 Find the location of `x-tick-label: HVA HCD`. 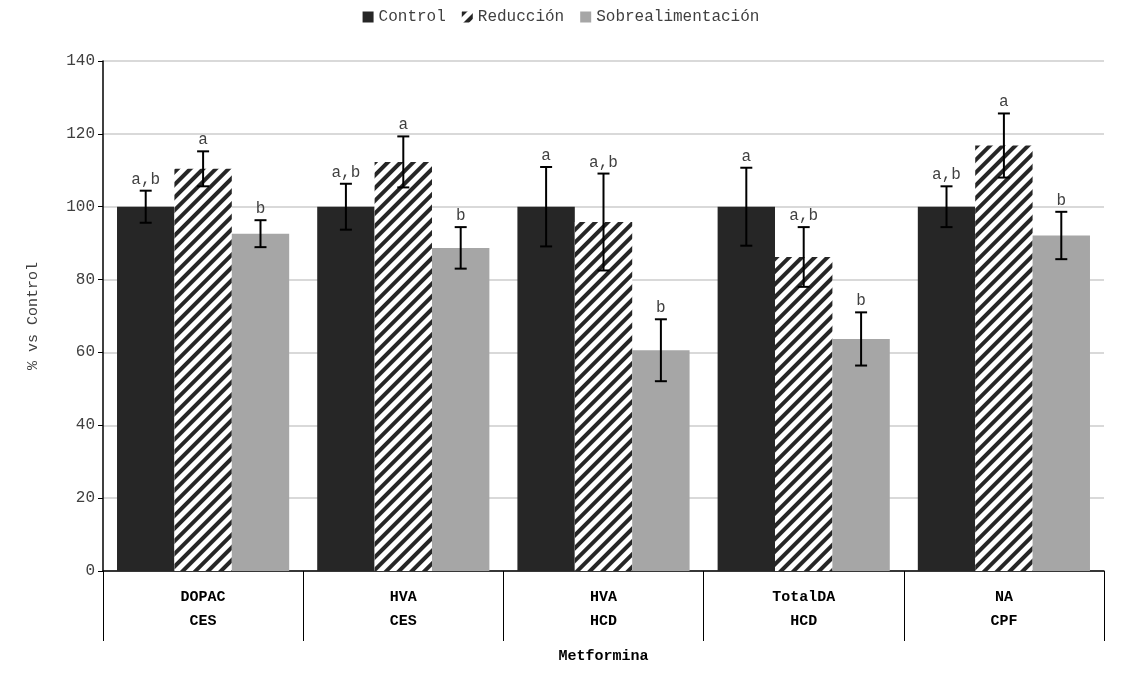

x-tick-label: HVA HCD is located at coordinates (603, 609).